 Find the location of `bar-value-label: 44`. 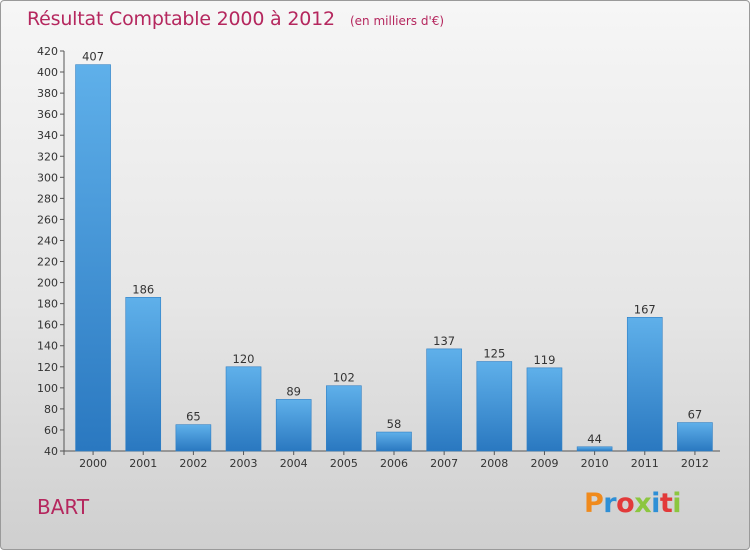

bar-value-label: 44 is located at coordinates (594, 439).